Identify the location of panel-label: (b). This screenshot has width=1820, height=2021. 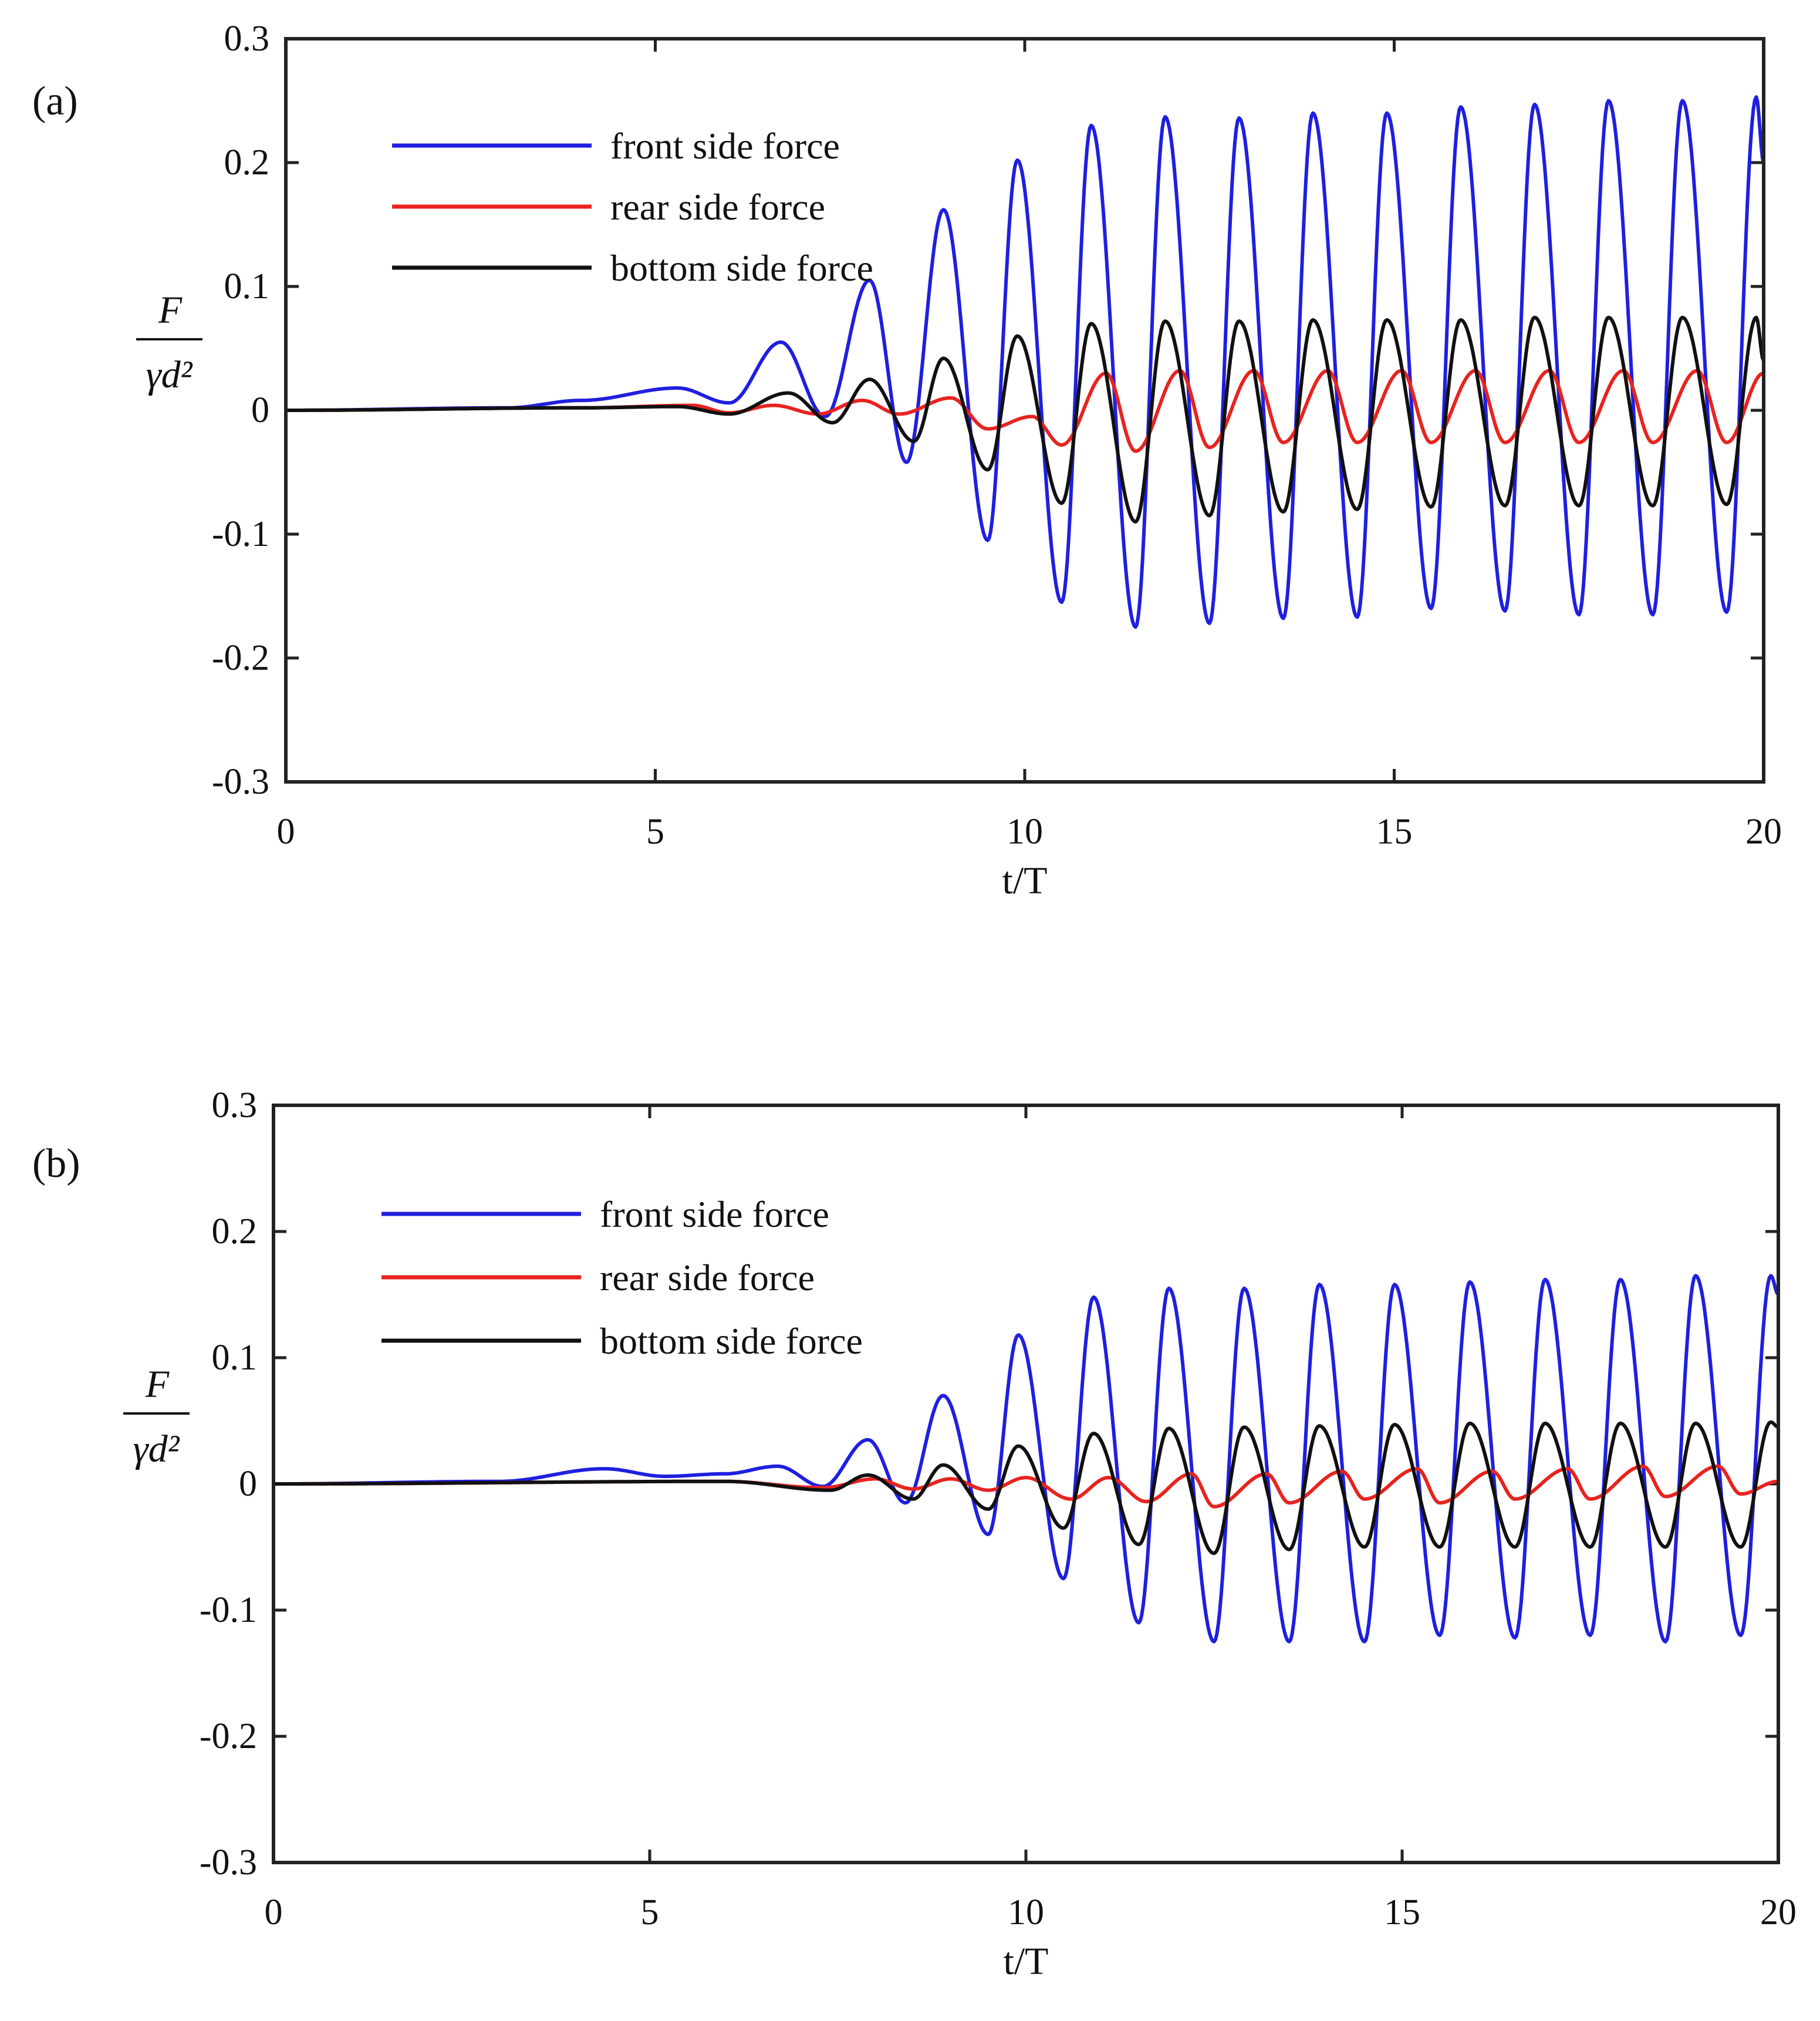
(56, 1163).